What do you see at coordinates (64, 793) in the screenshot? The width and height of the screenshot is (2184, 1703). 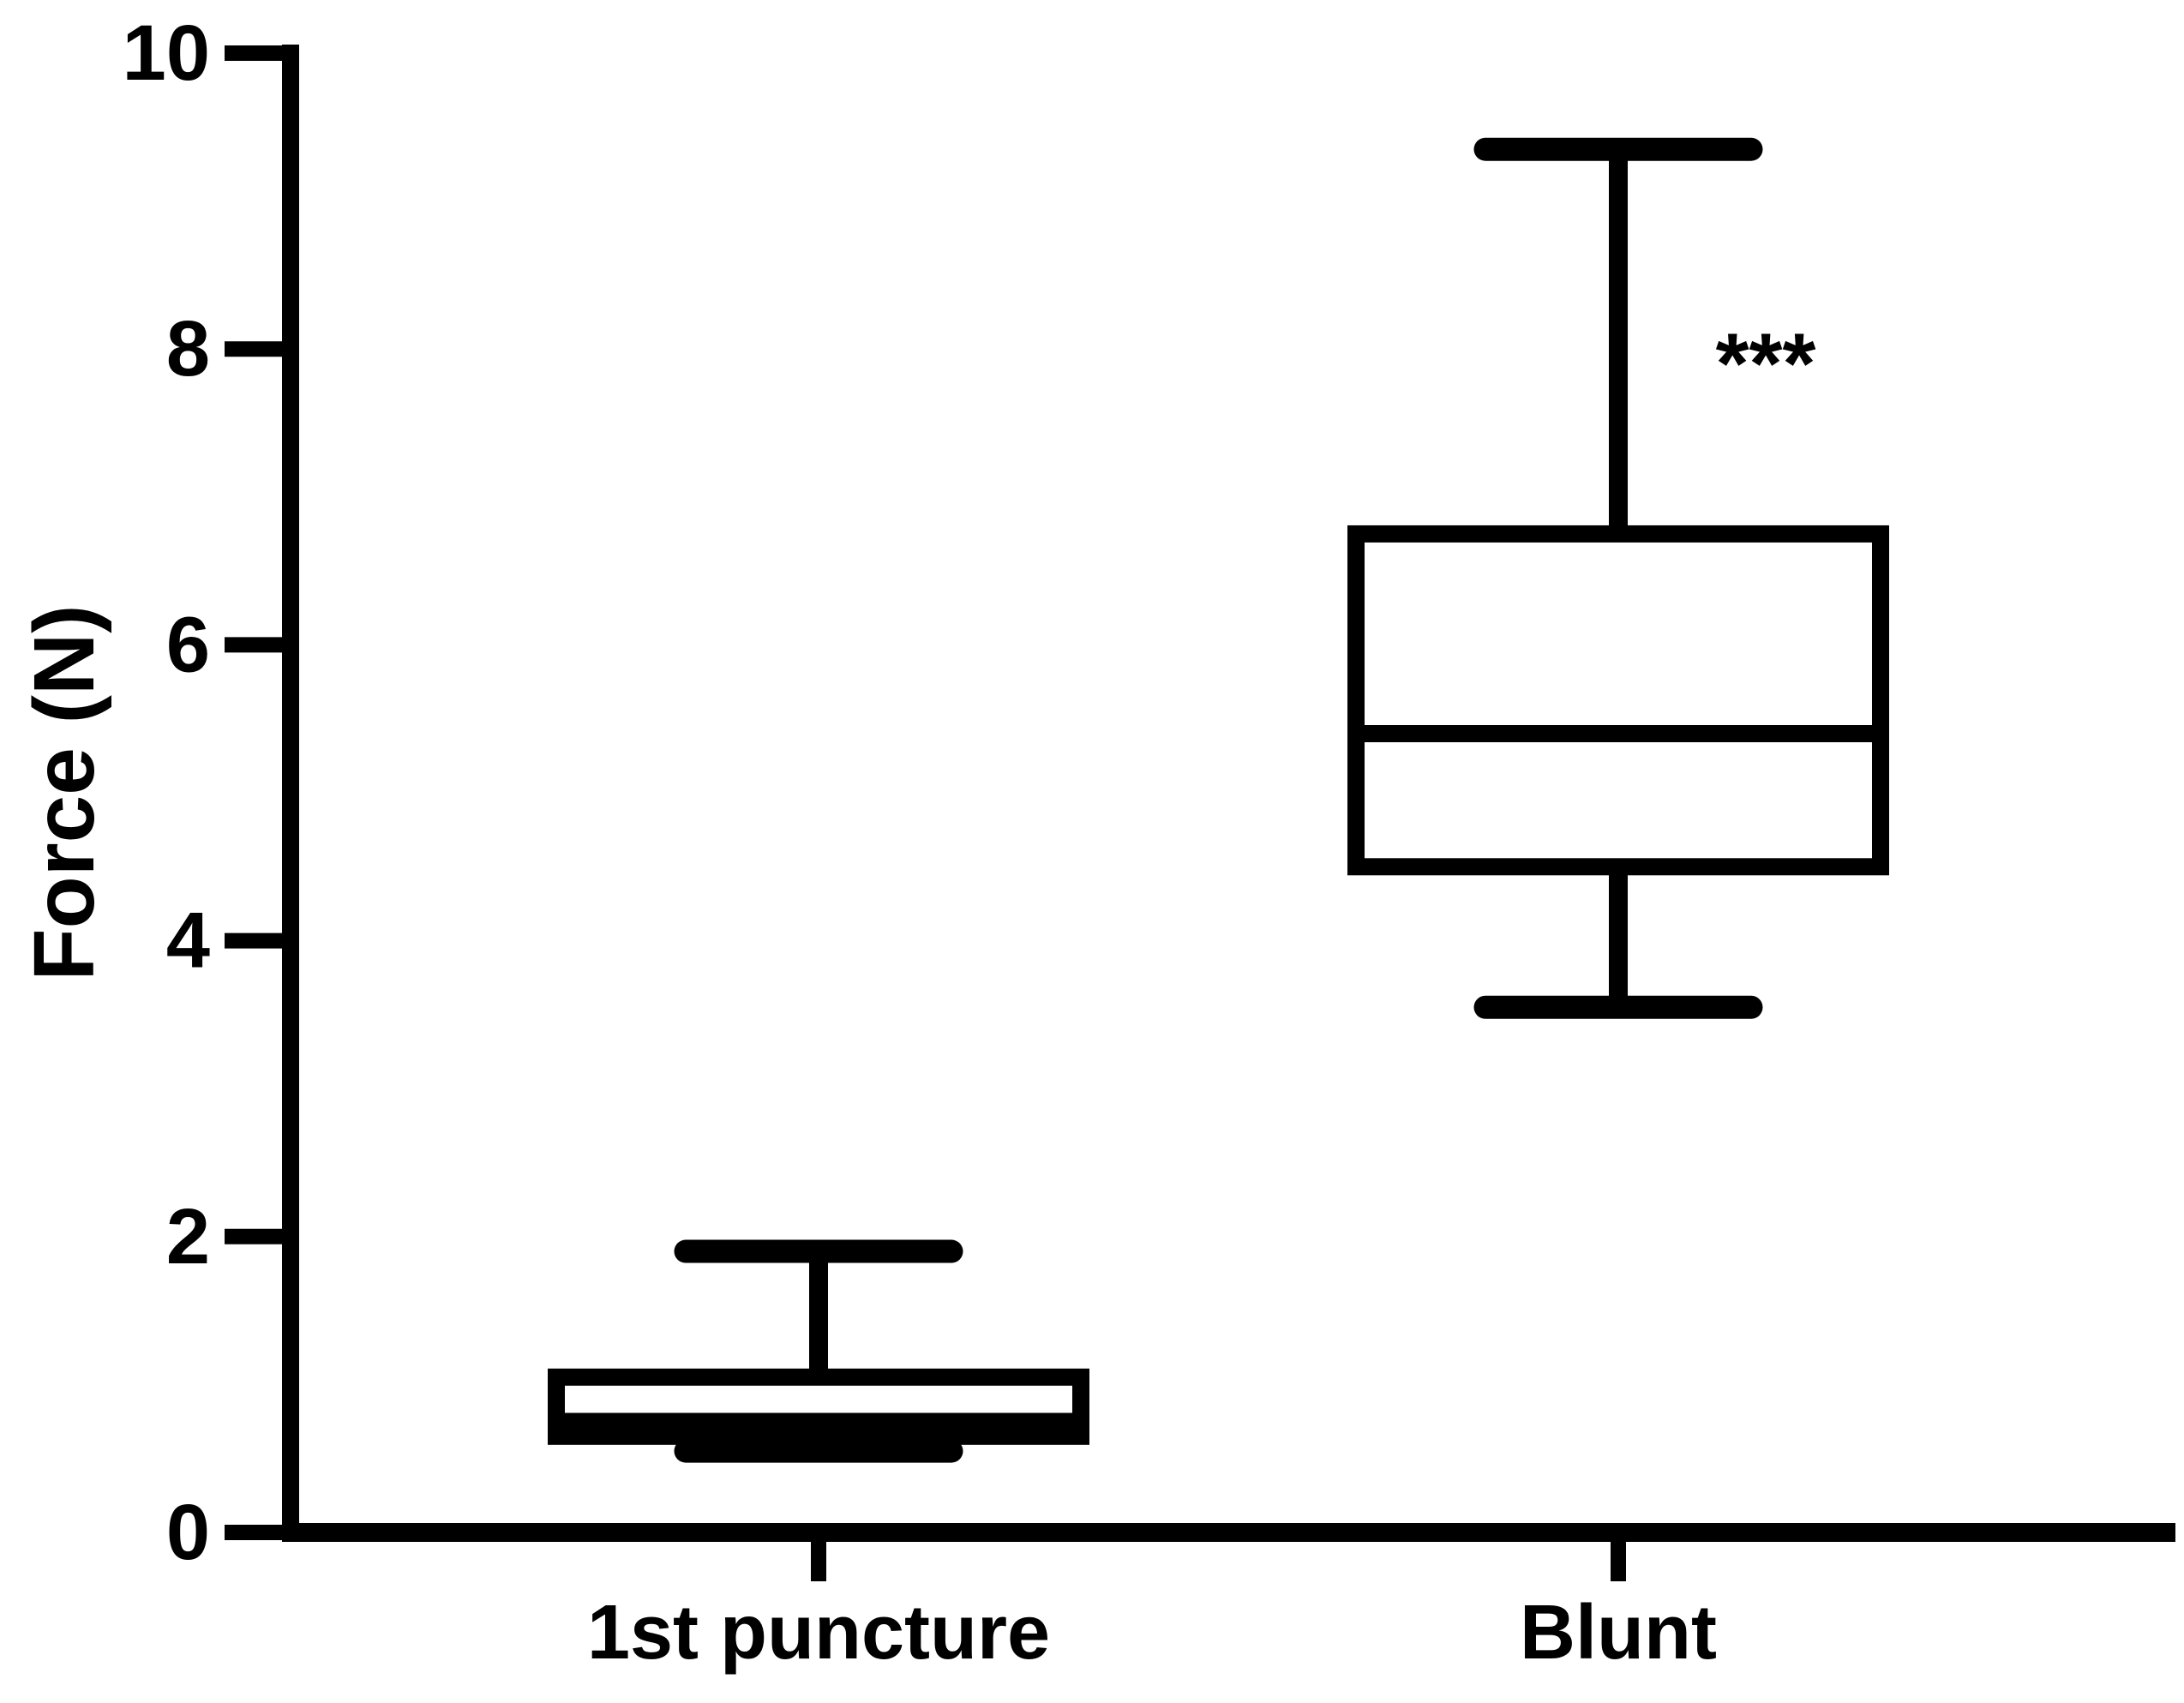 I see `y-axis-title: Force (N)` at bounding box center [64, 793].